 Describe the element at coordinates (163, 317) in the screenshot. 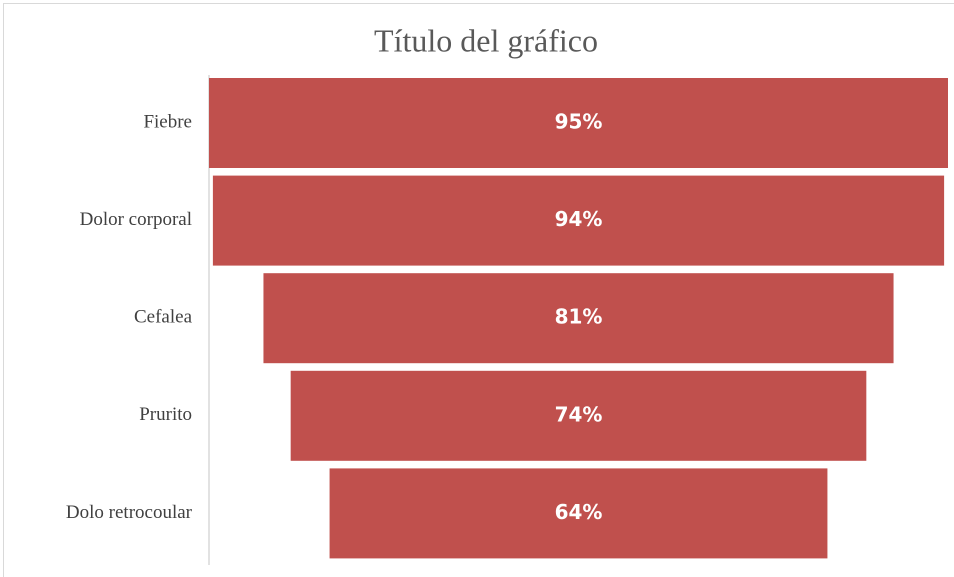

I see `category-label: Cefalea` at that location.